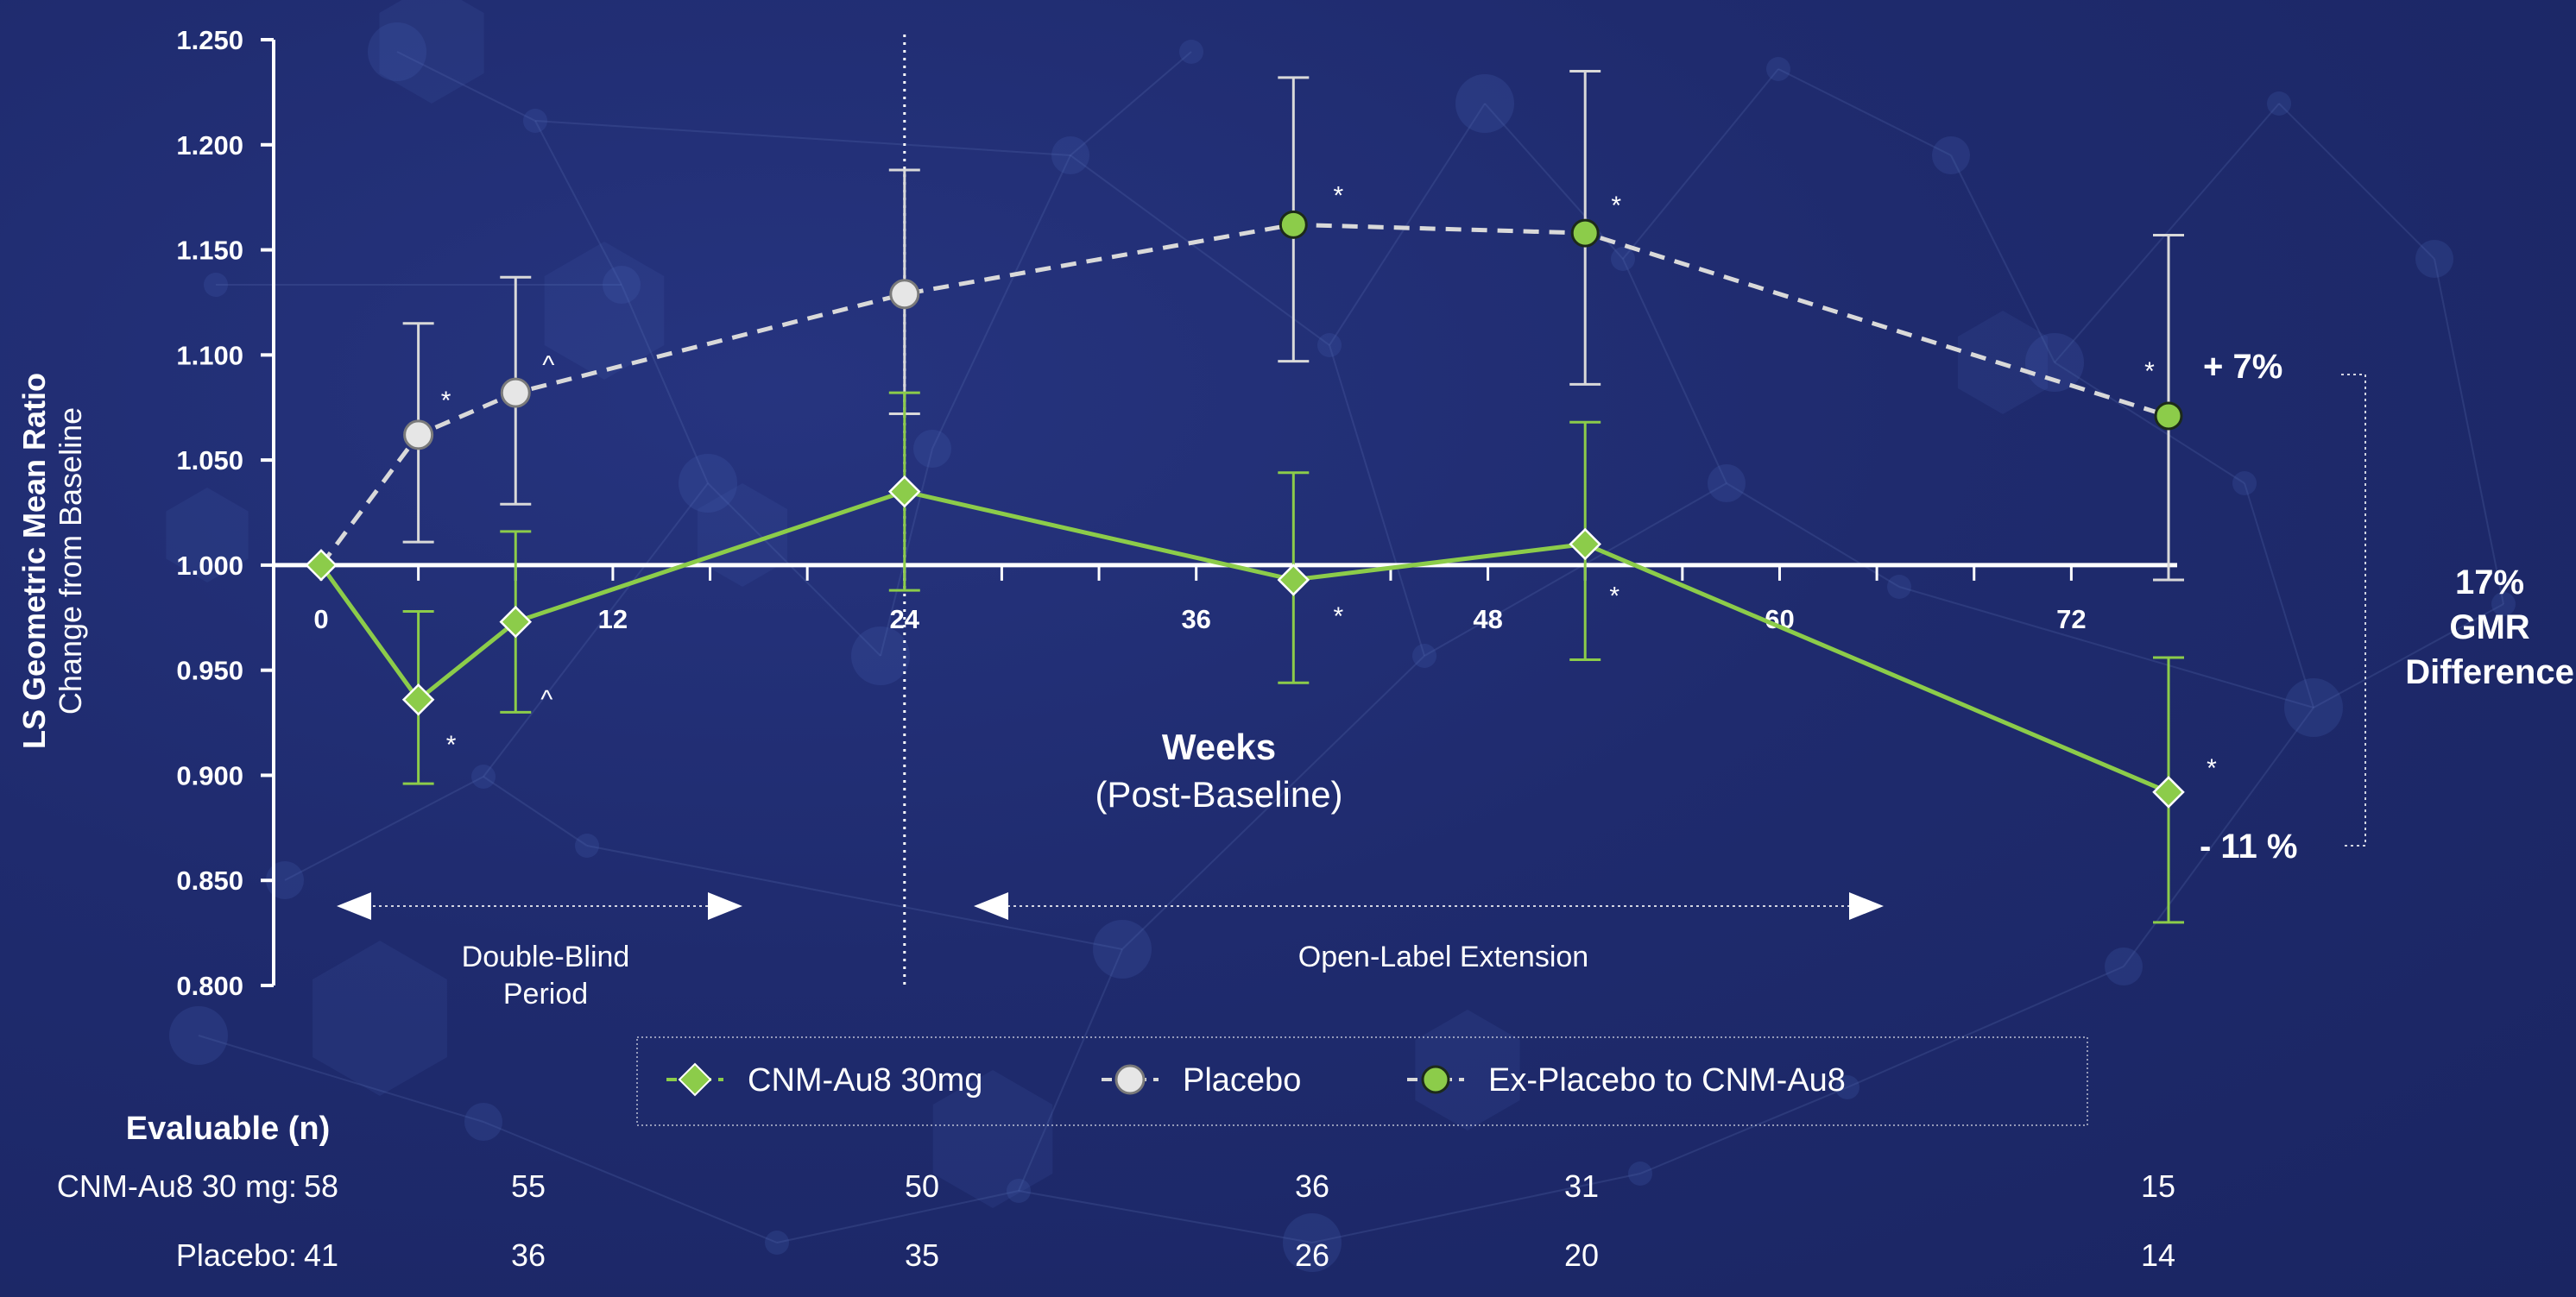 This screenshot has height=1297, width=2576. Describe the element at coordinates (1218, 794) in the screenshot. I see `x-axis-title-line2: (Post-Baseline)` at that location.